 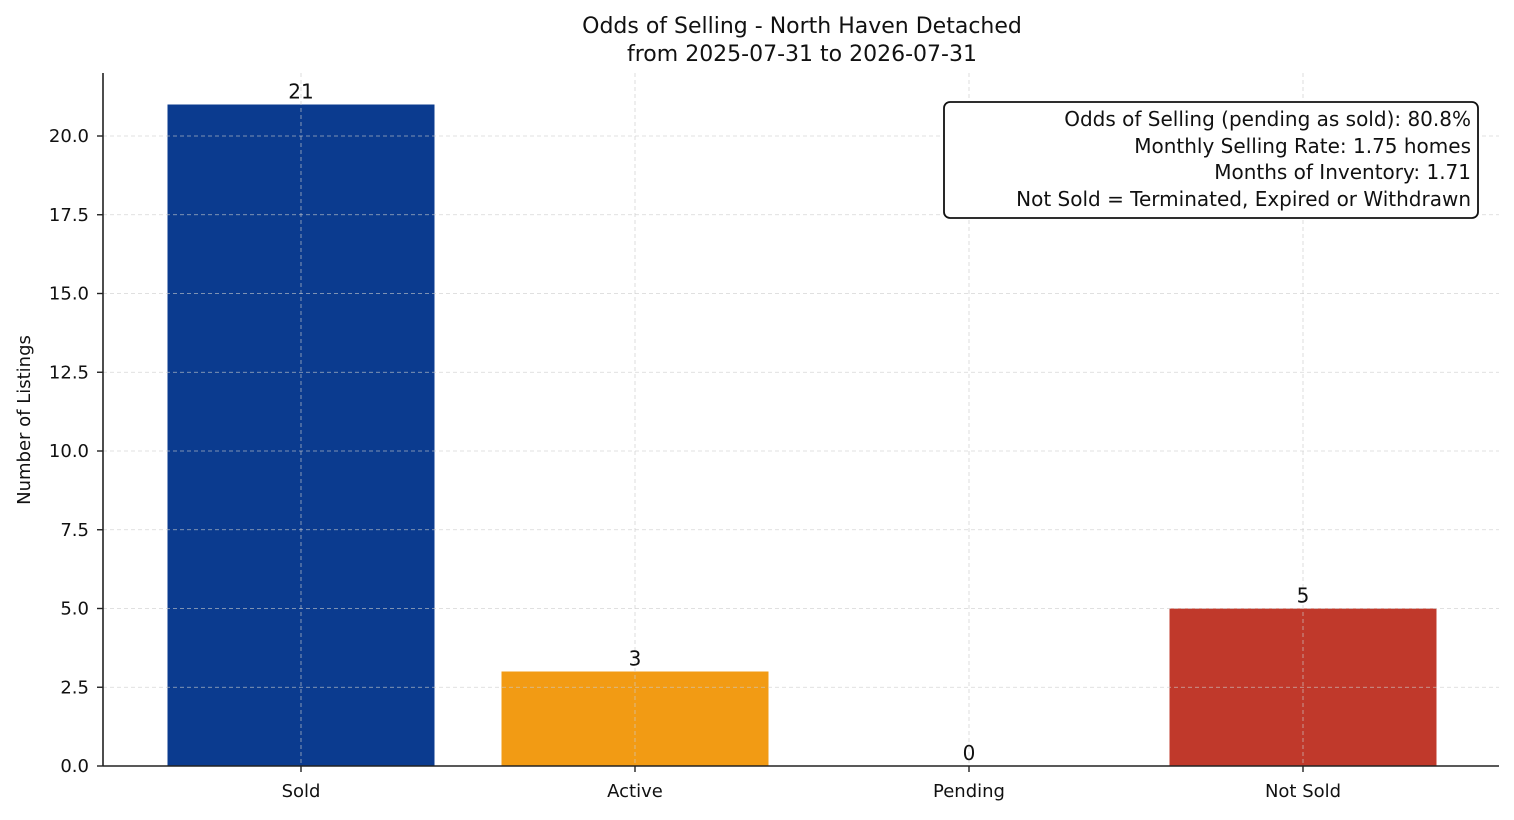 I want to click on y-tick-label: 10.0, so click(x=69, y=451).